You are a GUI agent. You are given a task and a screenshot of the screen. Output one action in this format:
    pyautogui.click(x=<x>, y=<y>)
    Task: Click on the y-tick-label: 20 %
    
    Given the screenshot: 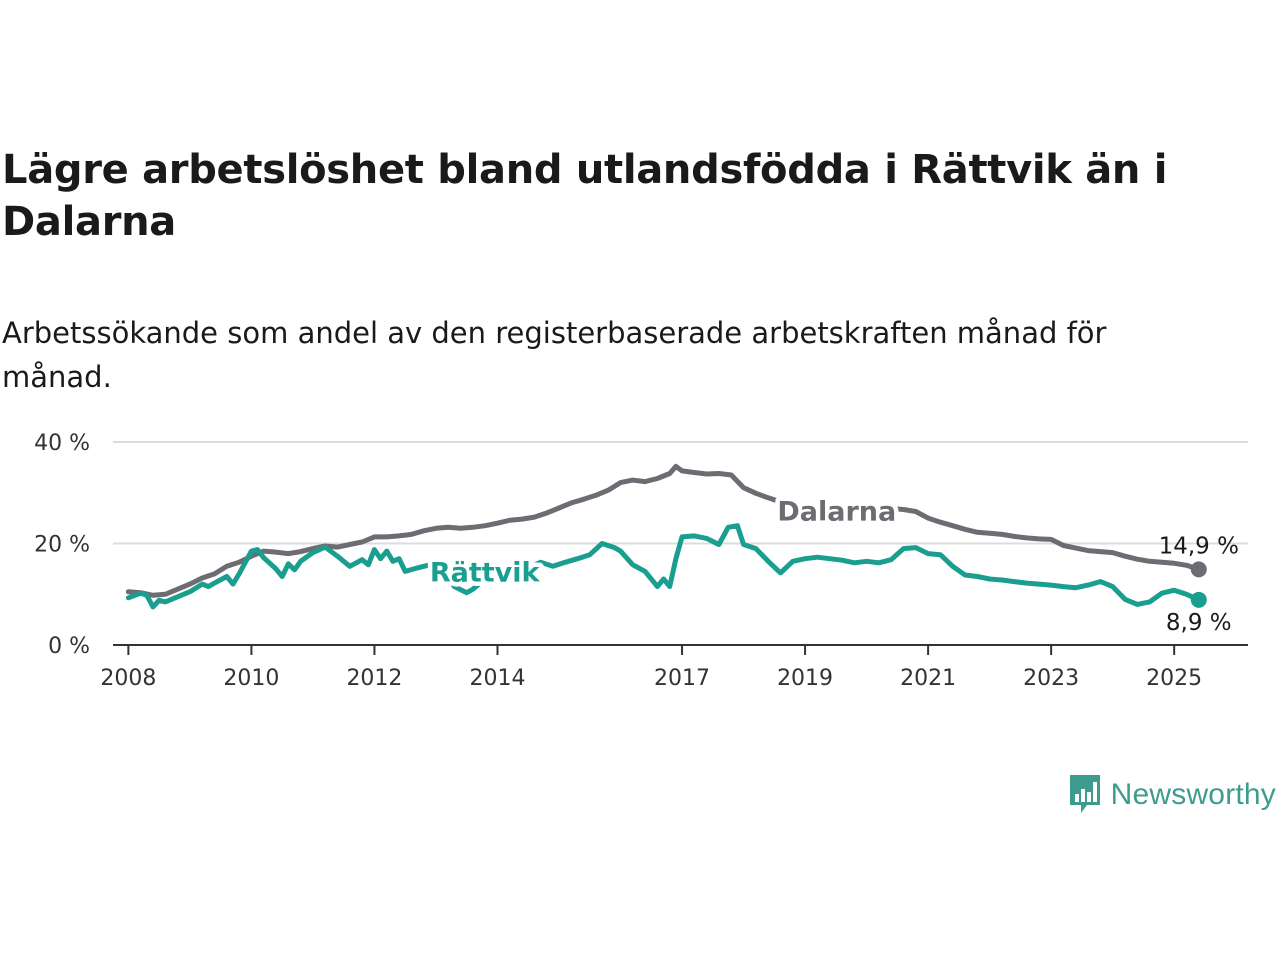 What is the action you would take?
    pyautogui.click(x=62, y=545)
    